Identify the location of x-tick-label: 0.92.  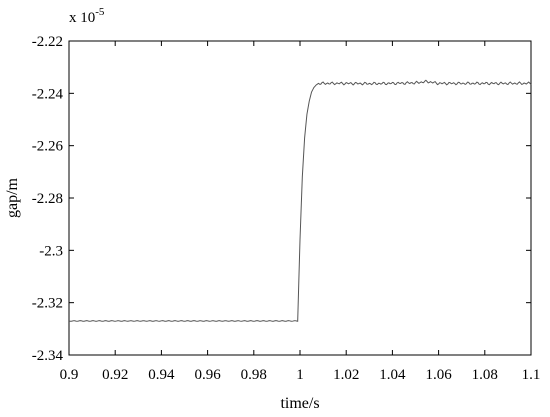
(115, 375).